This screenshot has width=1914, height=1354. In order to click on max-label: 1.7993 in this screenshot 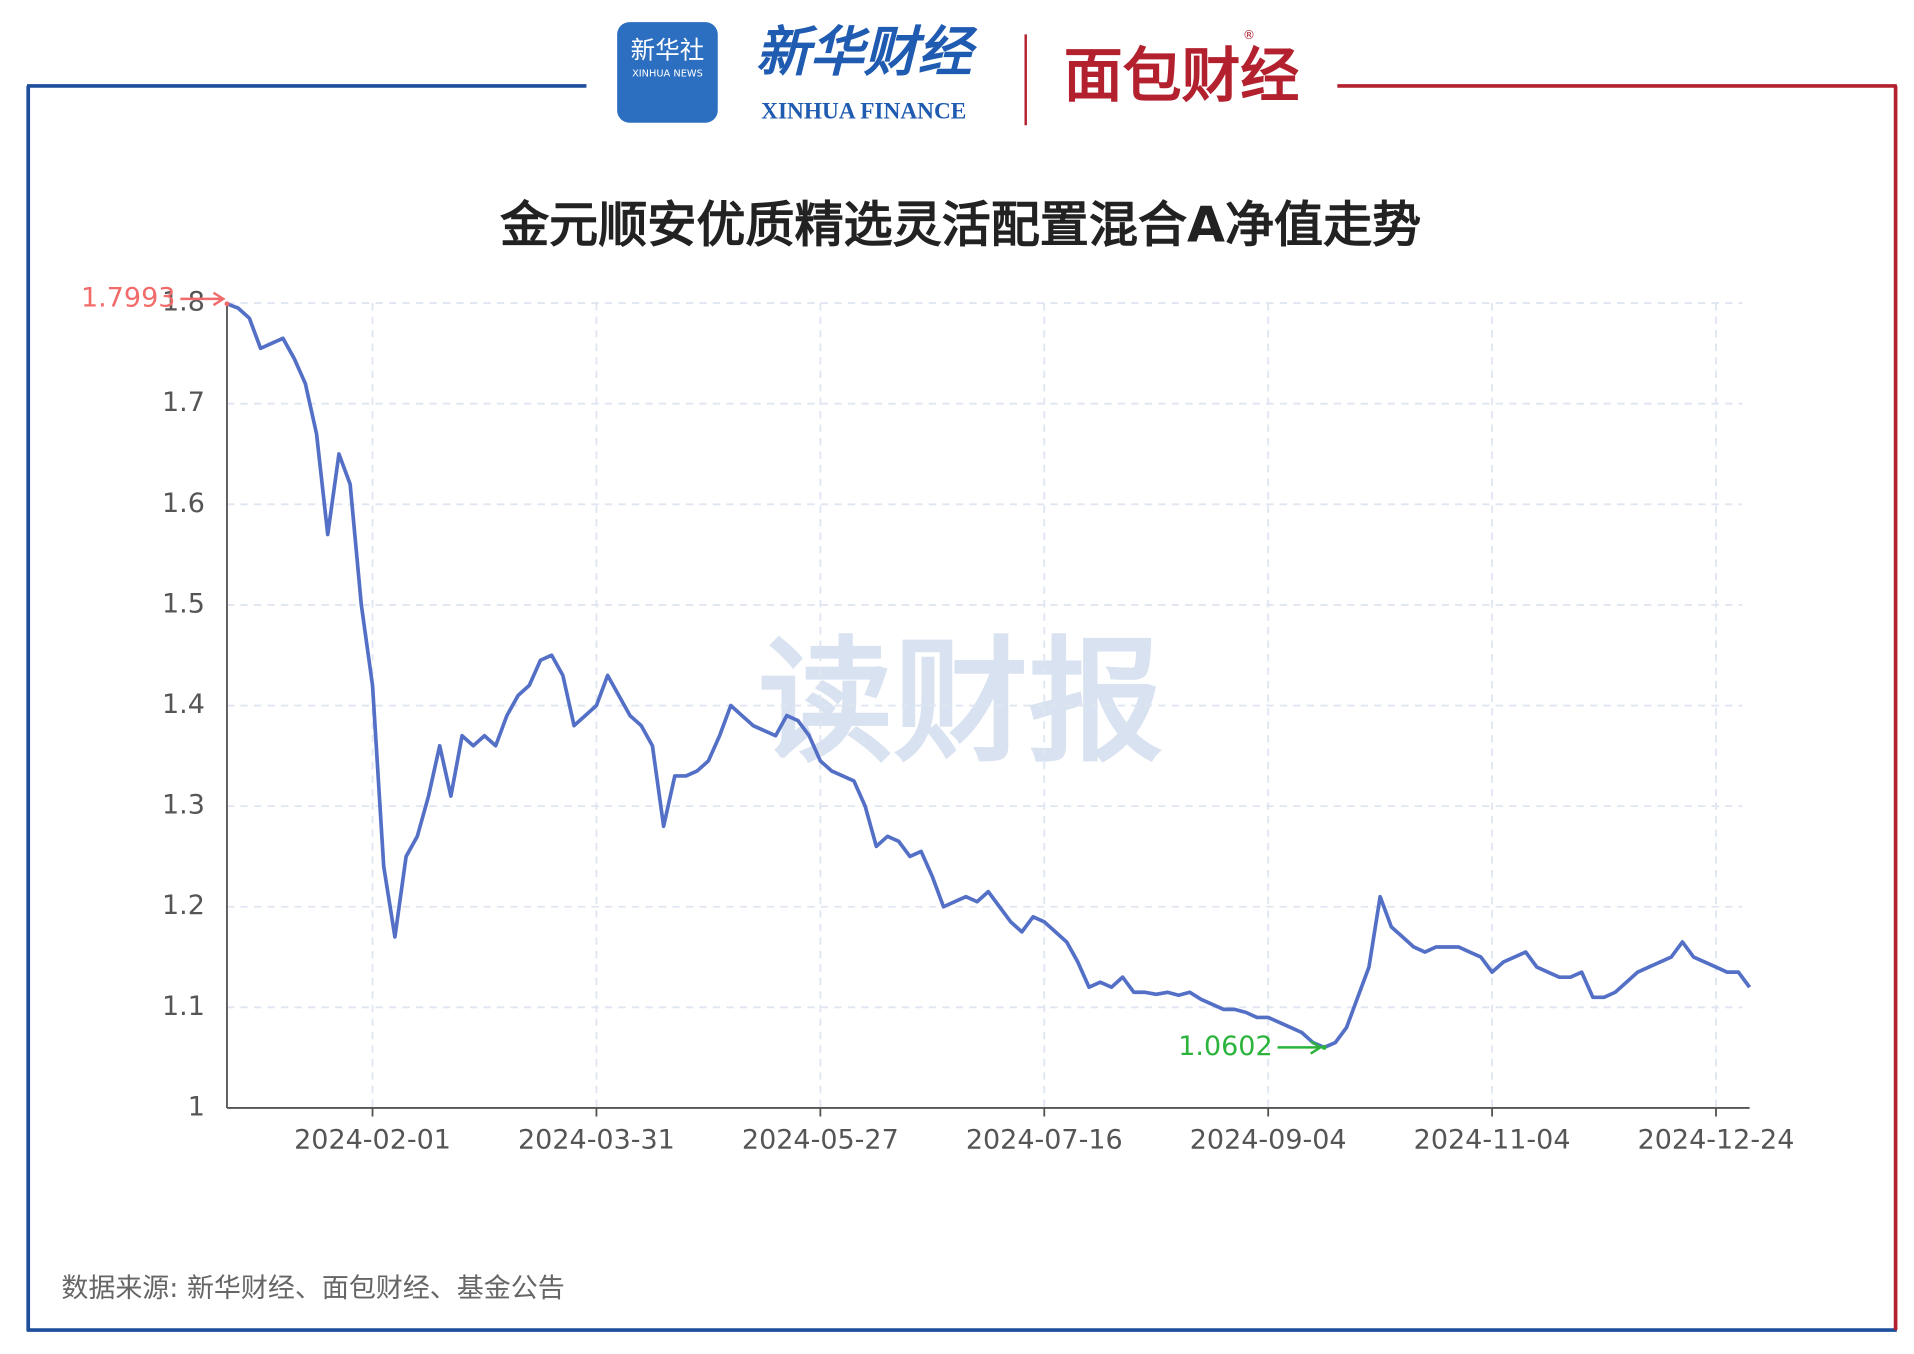, I will do `click(128, 297)`.